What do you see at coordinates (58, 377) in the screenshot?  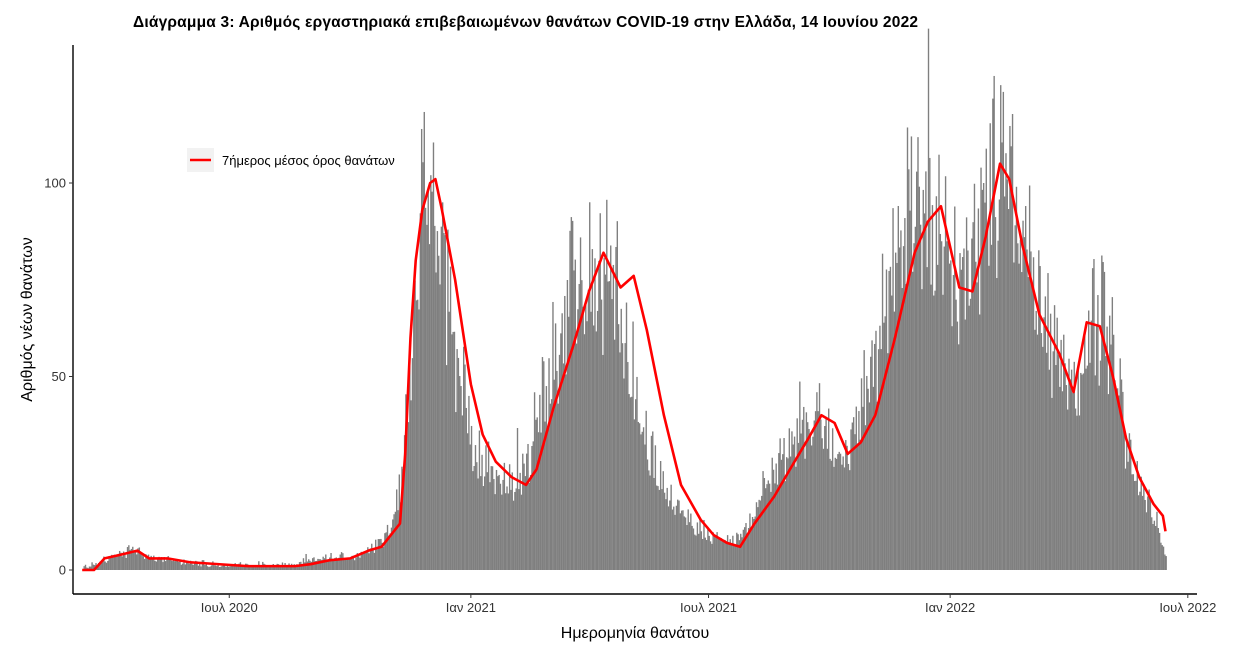 I see `y-axis-ticks: 0 50 100` at bounding box center [58, 377].